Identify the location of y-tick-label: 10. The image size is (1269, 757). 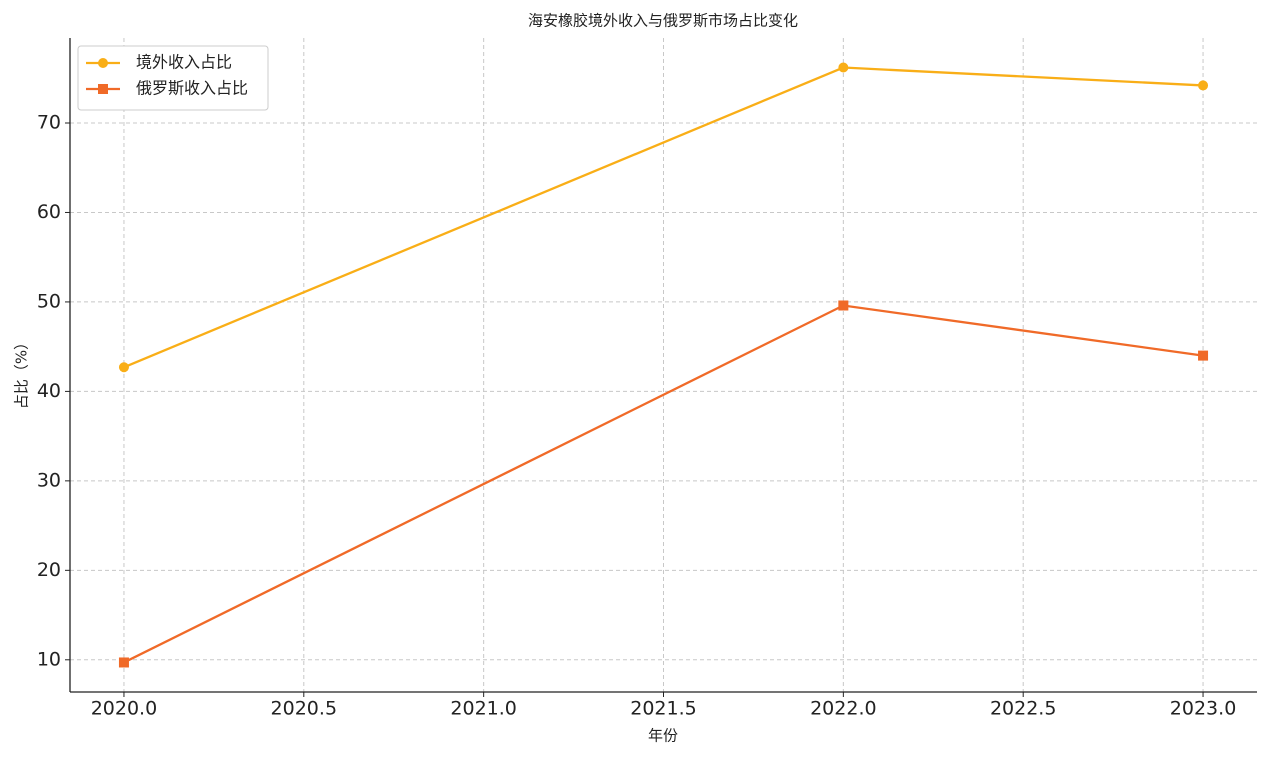
(49, 659).